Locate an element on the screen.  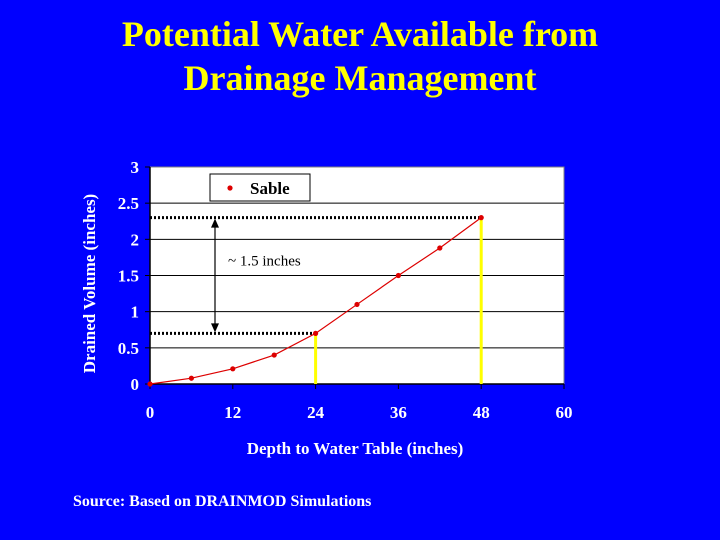
title-line-2: Drainage Management is located at coordinates (360, 78).